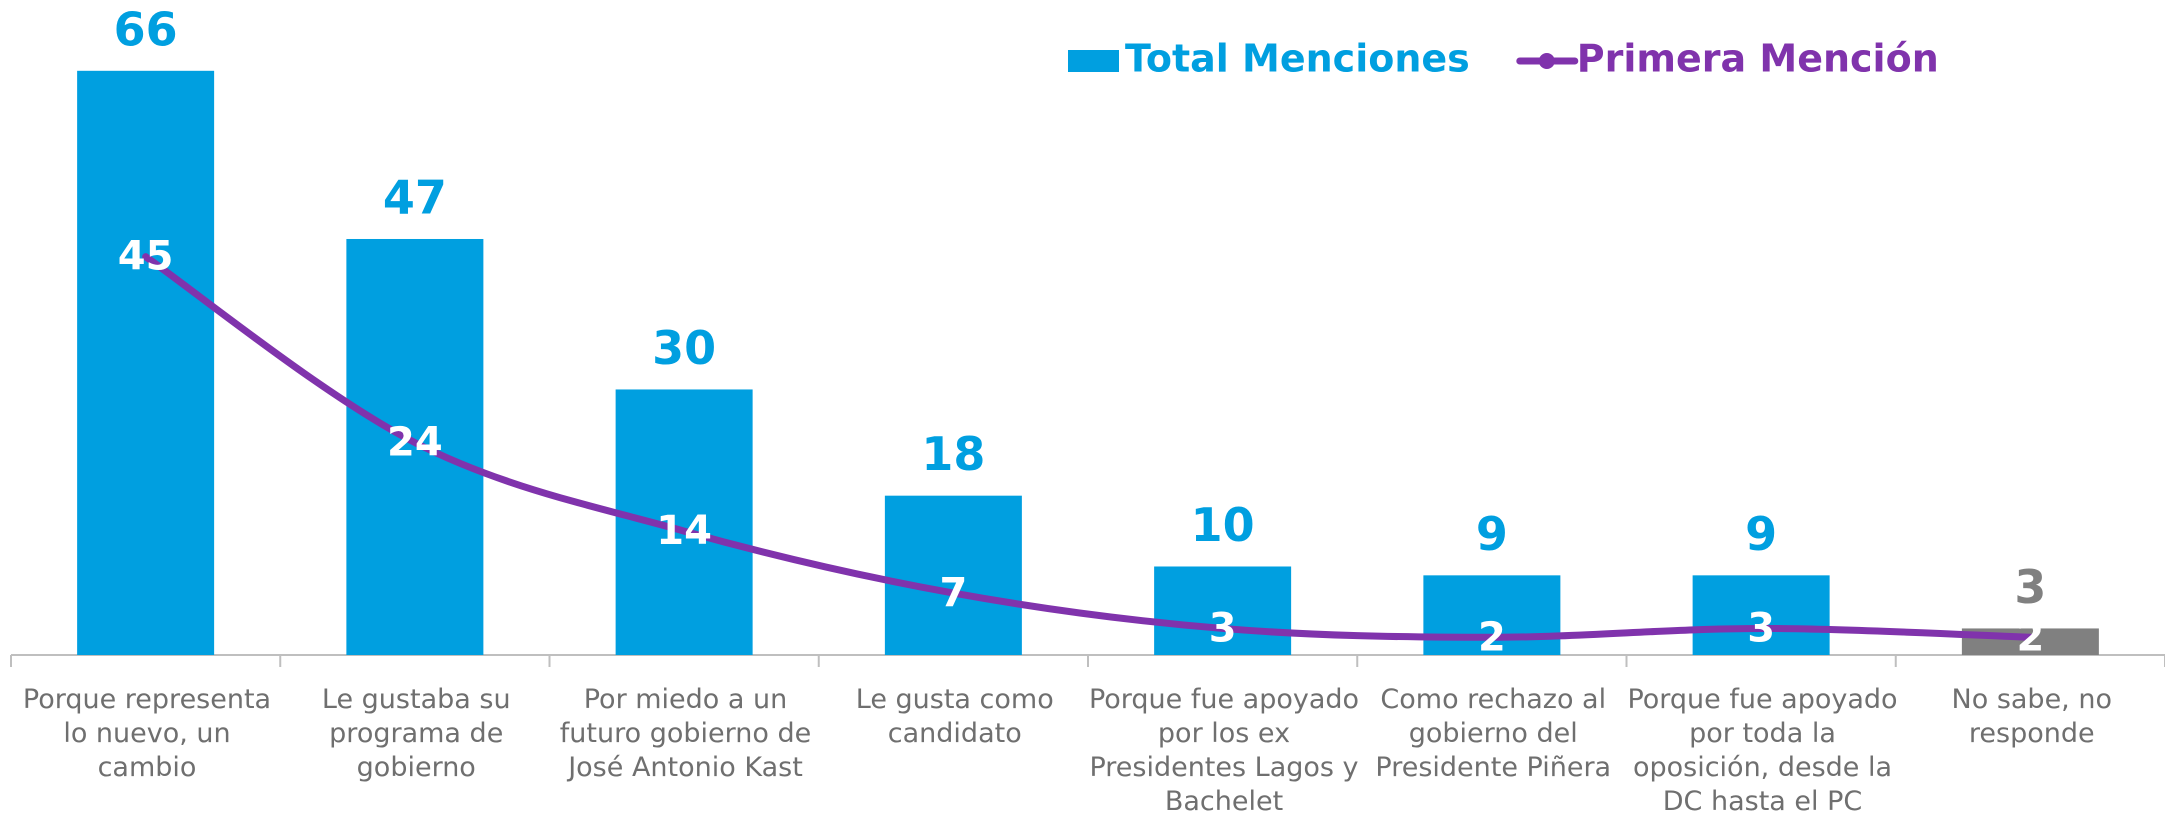 The height and width of the screenshot is (819, 2165). What do you see at coordinates (1546, 61) in the screenshot?
I see `legend-marker` at bounding box center [1546, 61].